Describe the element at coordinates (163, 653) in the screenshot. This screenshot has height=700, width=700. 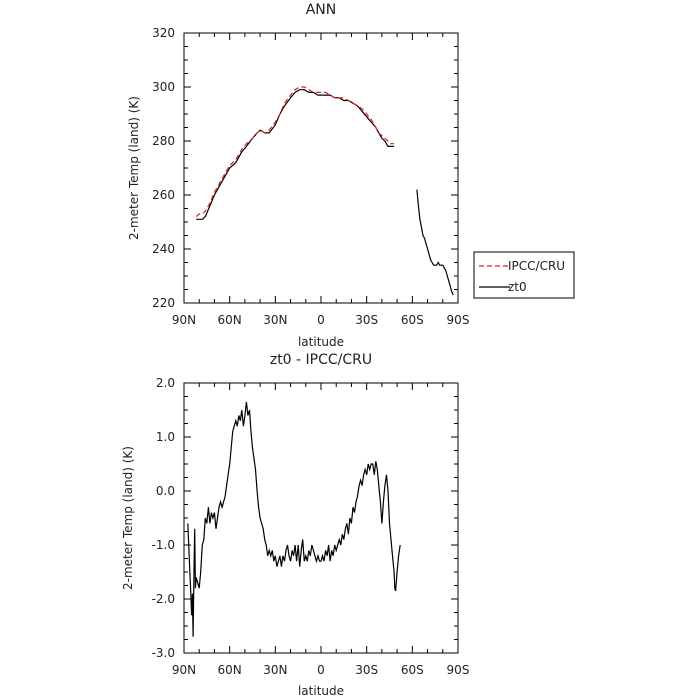
I see `y-tick-label: -3.0` at that location.